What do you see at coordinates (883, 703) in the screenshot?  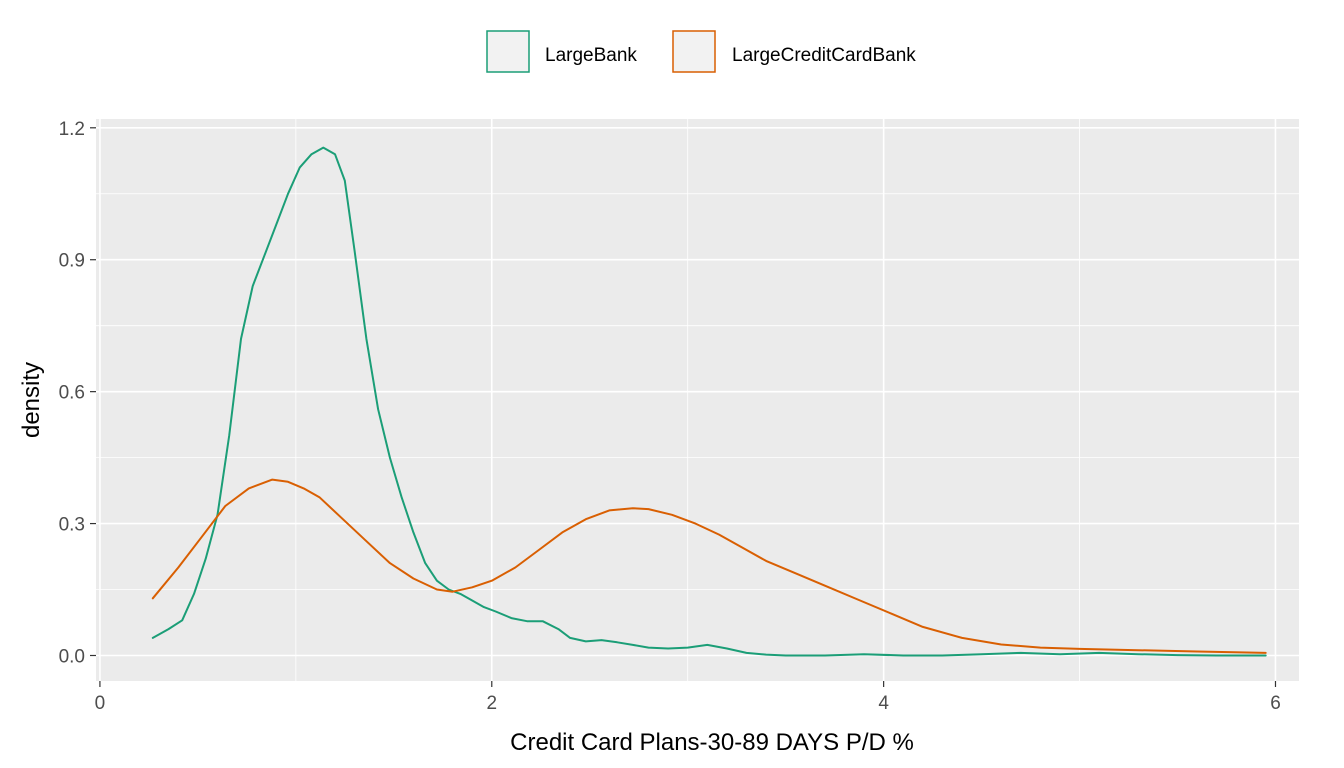 I see `x-tick-label: 4` at bounding box center [883, 703].